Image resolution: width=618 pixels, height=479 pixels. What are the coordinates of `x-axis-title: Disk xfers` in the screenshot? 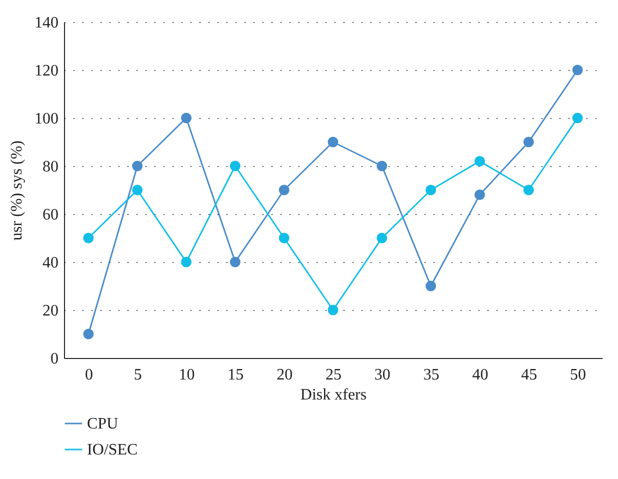 It's located at (333, 395).